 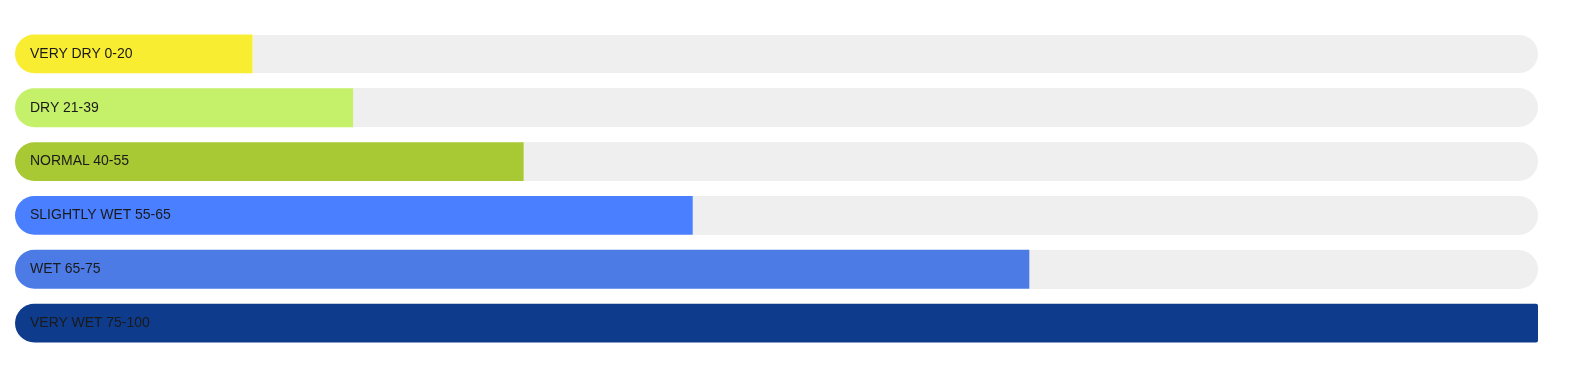 What do you see at coordinates (101, 214) in the screenshot?
I see `y-tick-label: SLIGHTLY WET 55-65` at bounding box center [101, 214].